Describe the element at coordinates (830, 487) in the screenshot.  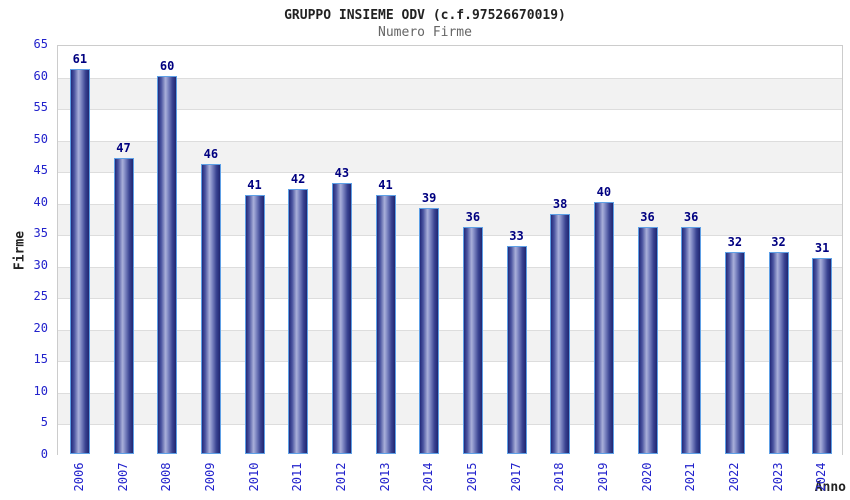
I see `x-axis-title: Anno` at that location.